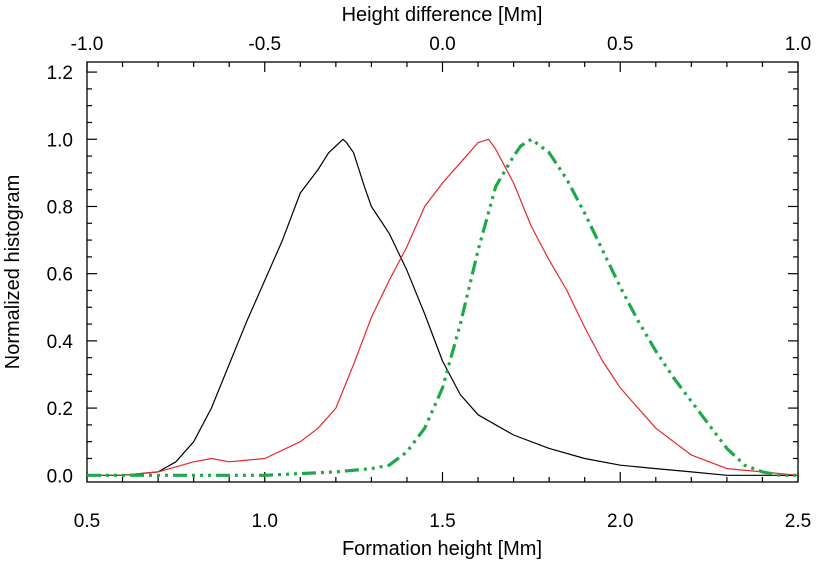  What do you see at coordinates (60, 207) in the screenshot?
I see `y-tick-label: 0.8` at bounding box center [60, 207].